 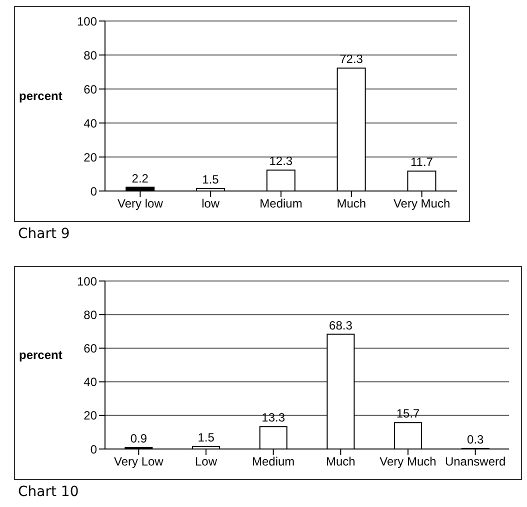 I want to click on x-tick-label: Low, so click(x=206, y=461).